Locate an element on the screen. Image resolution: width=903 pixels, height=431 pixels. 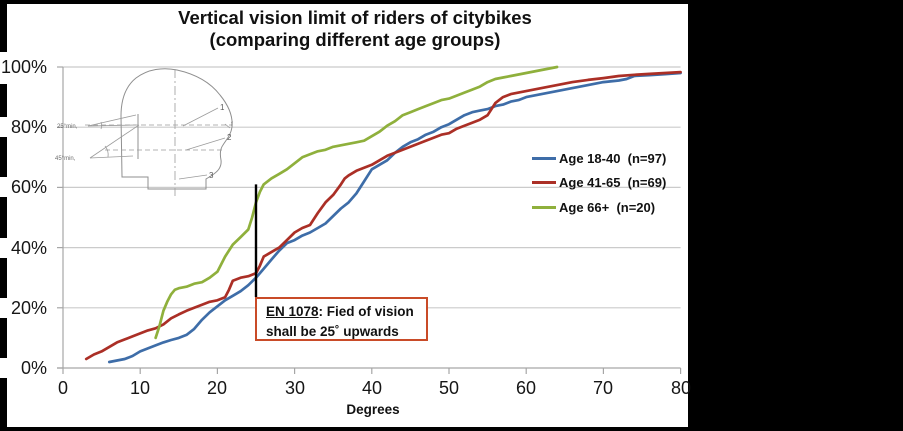
y-tick-label-60: 60% is located at coordinates (23, 187).